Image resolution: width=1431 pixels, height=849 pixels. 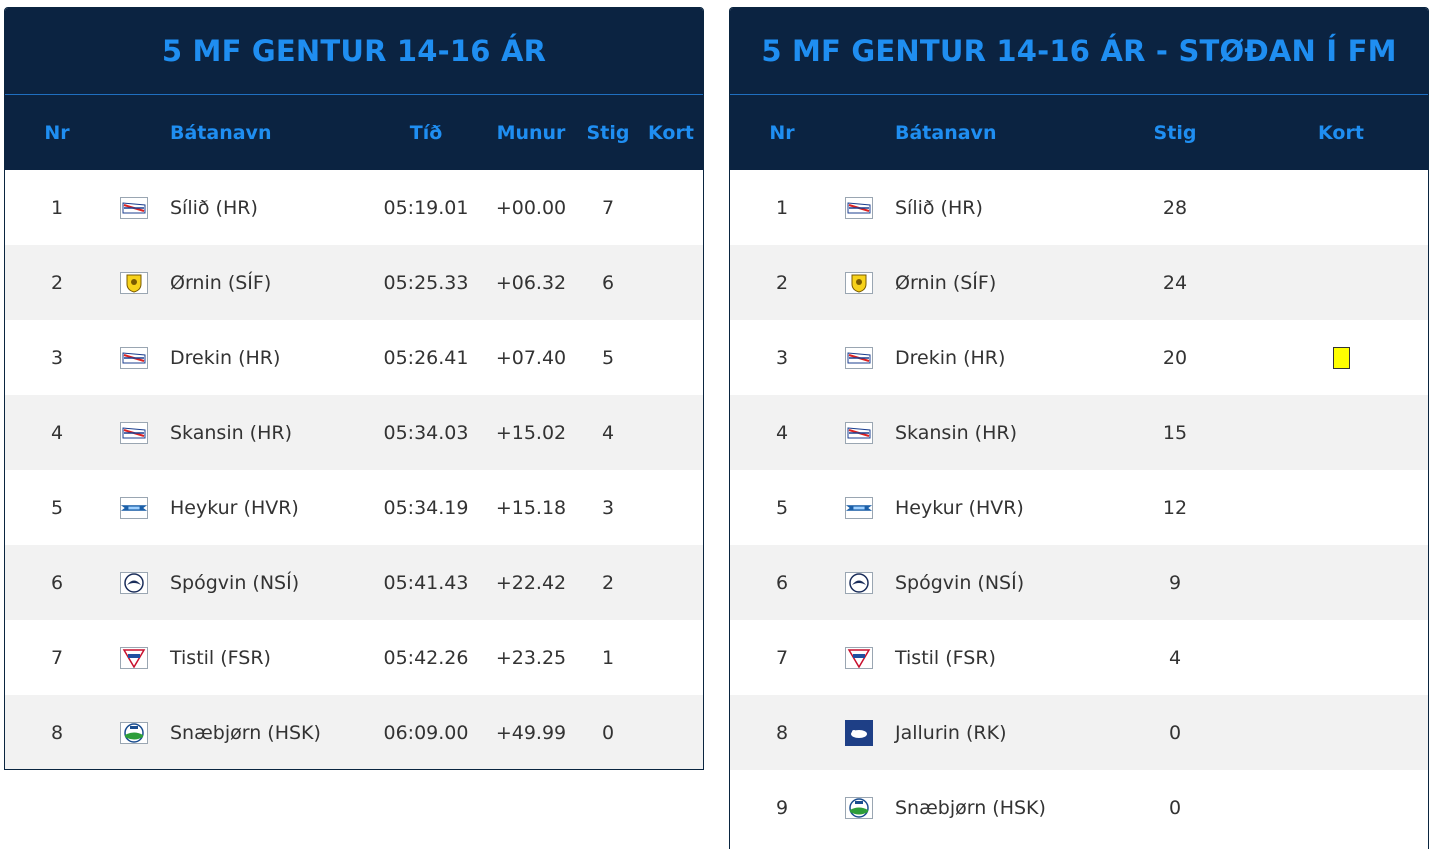 What do you see at coordinates (531, 582) in the screenshot?
I see `cell-diff: +22.42` at bounding box center [531, 582].